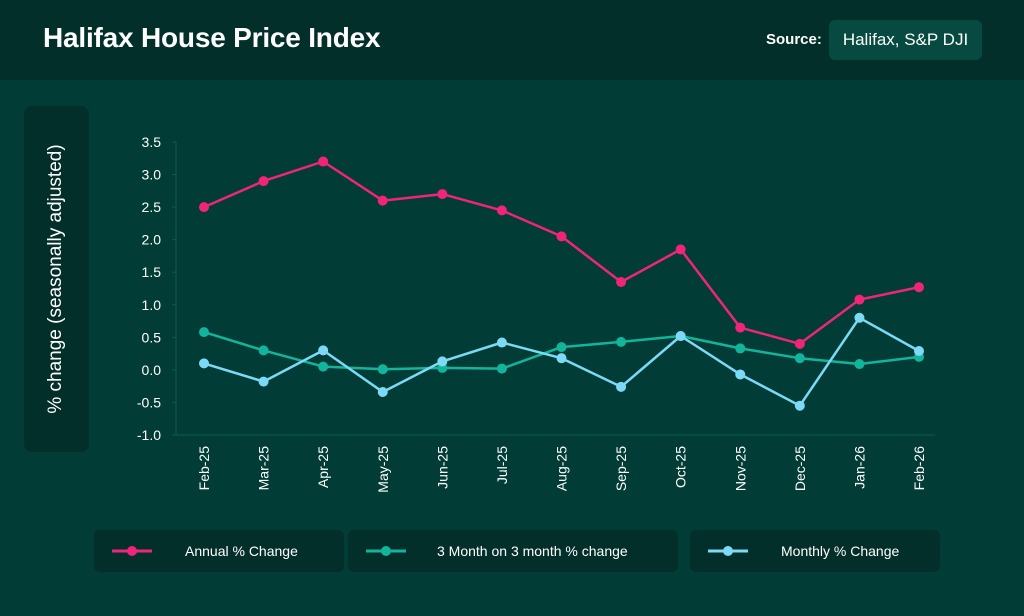 This screenshot has height=616, width=1024. What do you see at coordinates (740, 468) in the screenshot?
I see `x-tick-label: Nov-25` at bounding box center [740, 468].